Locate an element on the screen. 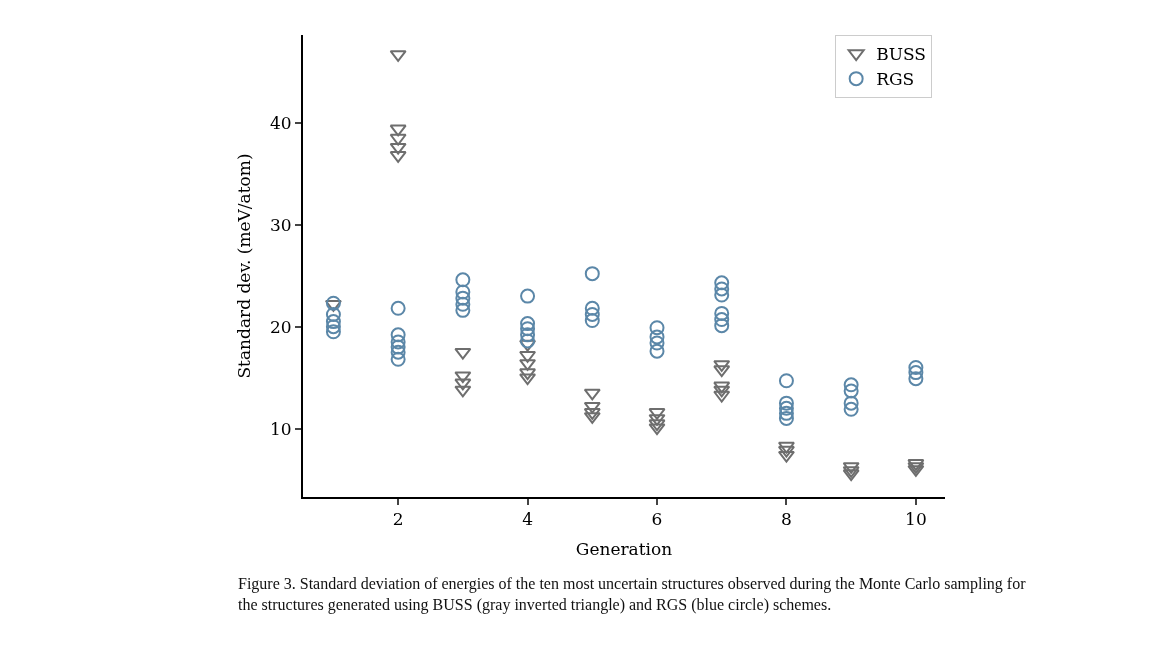  y-tick-label: 30 is located at coordinates (280, 224).